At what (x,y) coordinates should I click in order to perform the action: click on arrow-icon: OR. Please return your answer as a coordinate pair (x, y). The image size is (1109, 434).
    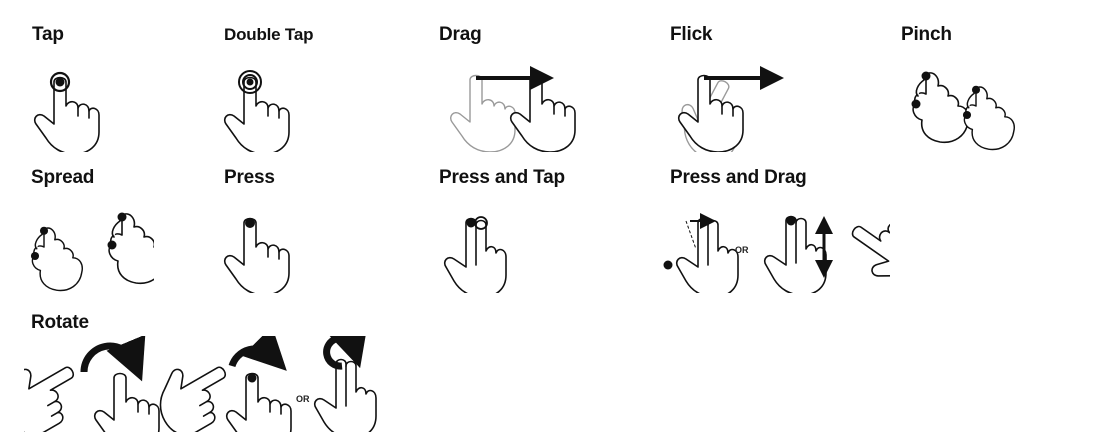
    Looking at the image, I should click on (776, 248).